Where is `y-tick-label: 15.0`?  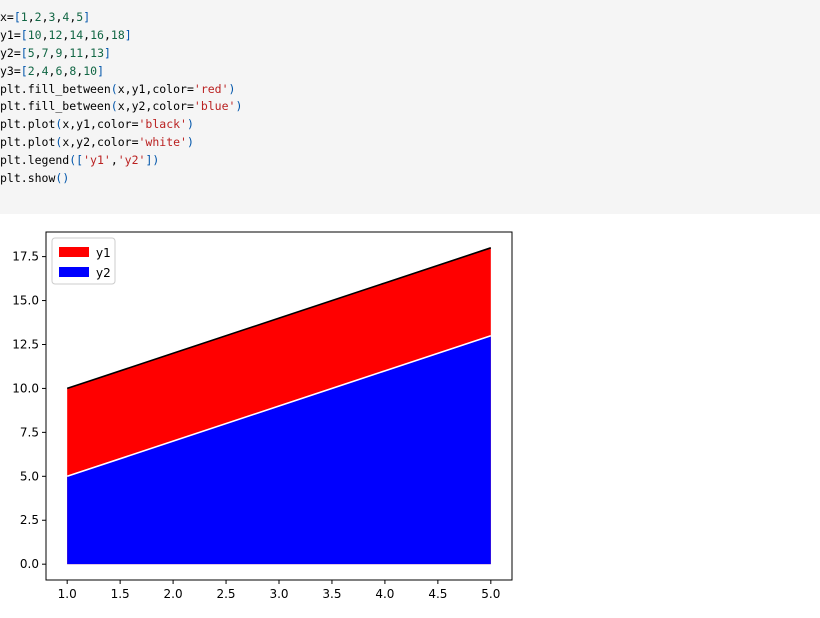 y-tick-label: 15.0 is located at coordinates (25, 301).